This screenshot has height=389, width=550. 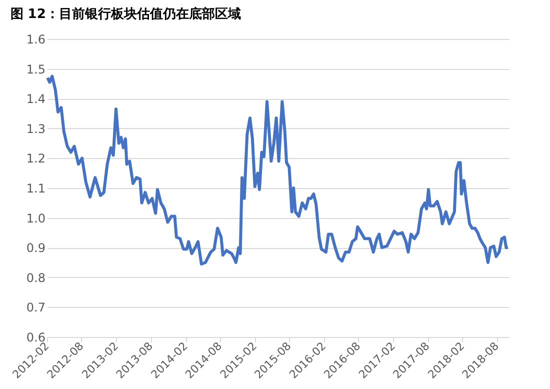 What do you see at coordinates (36, 248) in the screenshot?
I see `y-tick-label: 0.9` at bounding box center [36, 248].